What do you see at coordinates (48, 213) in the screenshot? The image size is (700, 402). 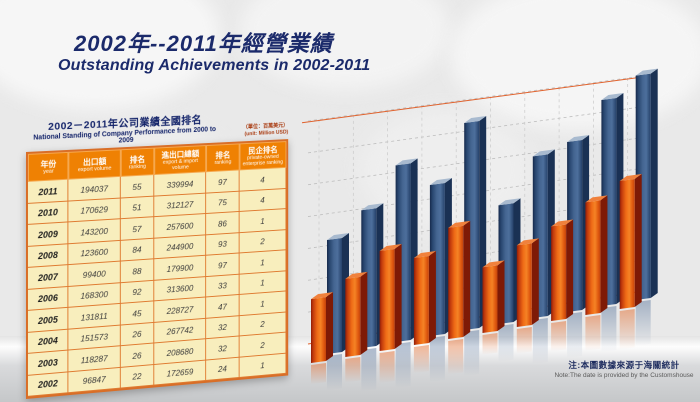 I see `year-cell: 2010` at bounding box center [48, 213].